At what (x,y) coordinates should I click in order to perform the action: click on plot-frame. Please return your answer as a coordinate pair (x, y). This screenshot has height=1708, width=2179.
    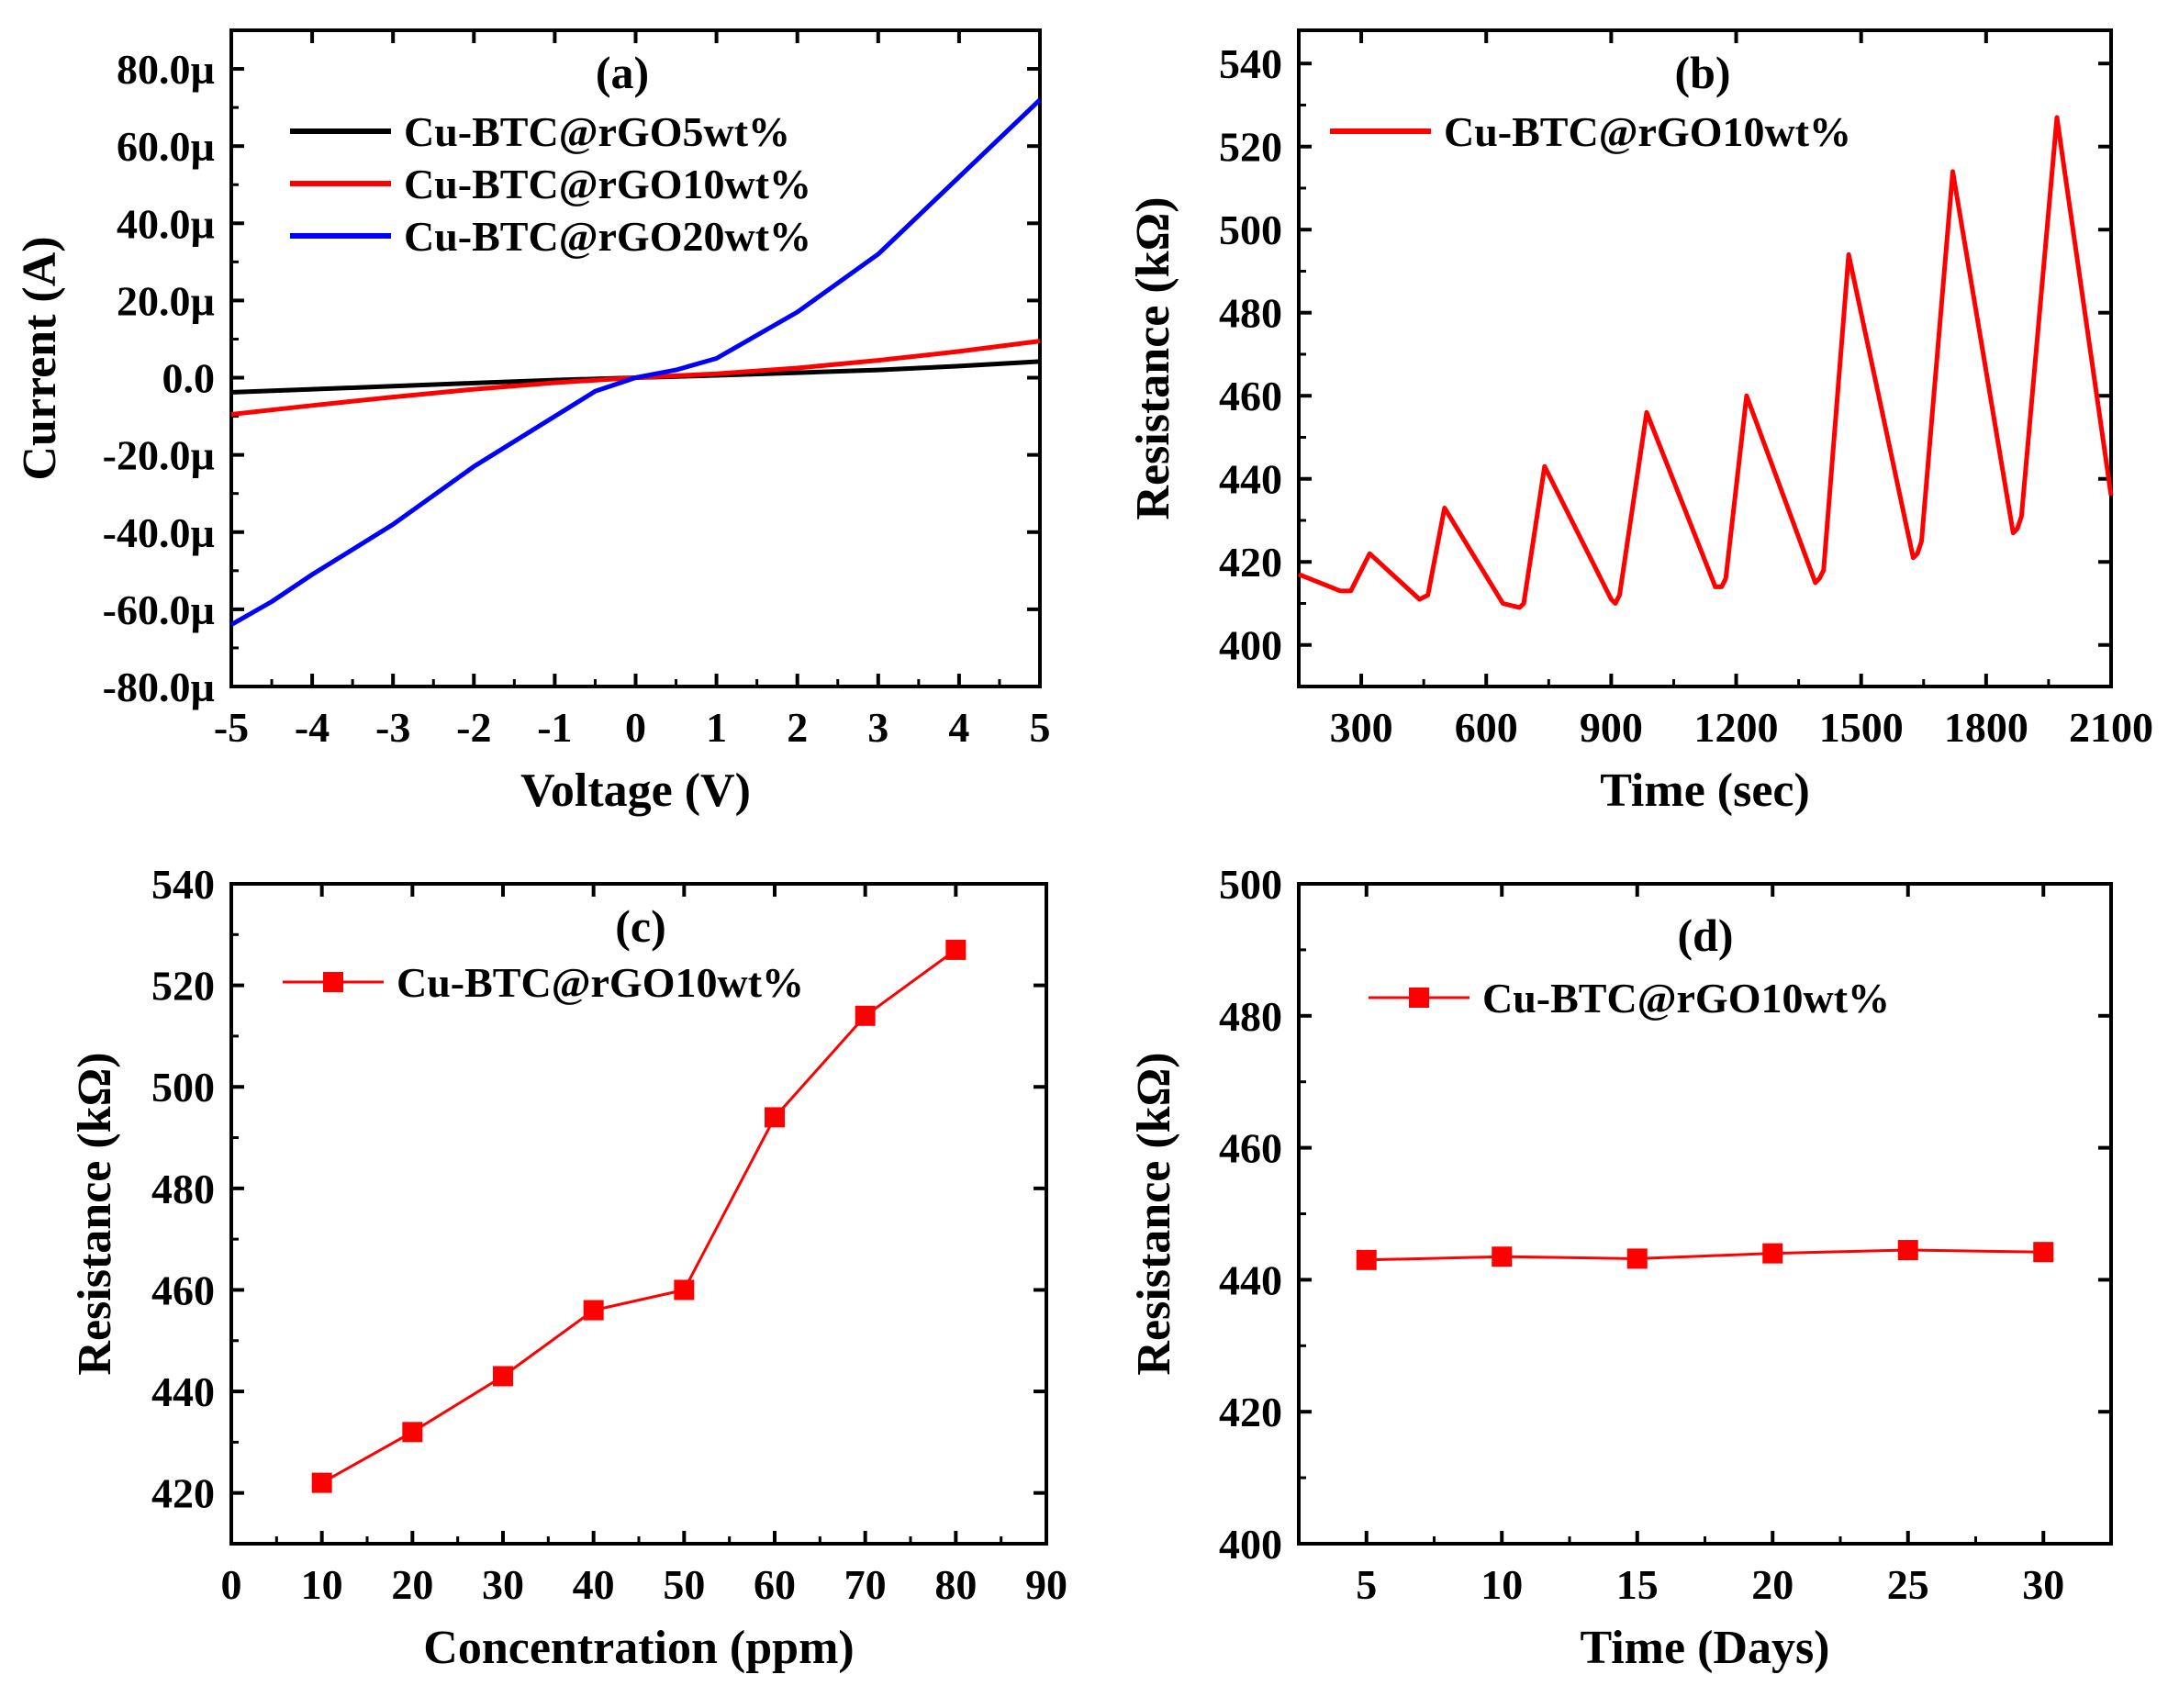
    Looking at the image, I should click on (1705, 358).